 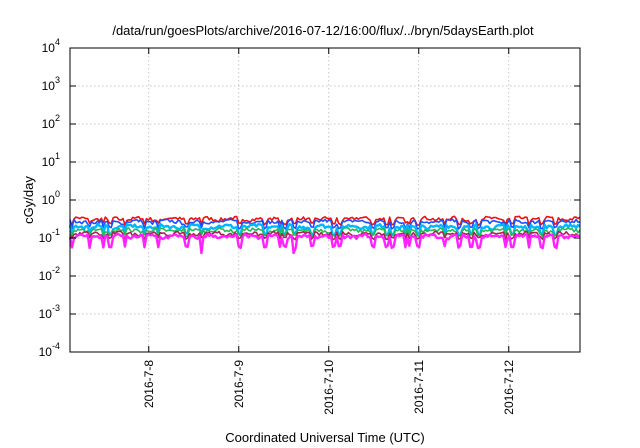 What do you see at coordinates (51, 84) in the screenshot?
I see `y-tick-label: 10³` at bounding box center [51, 84].